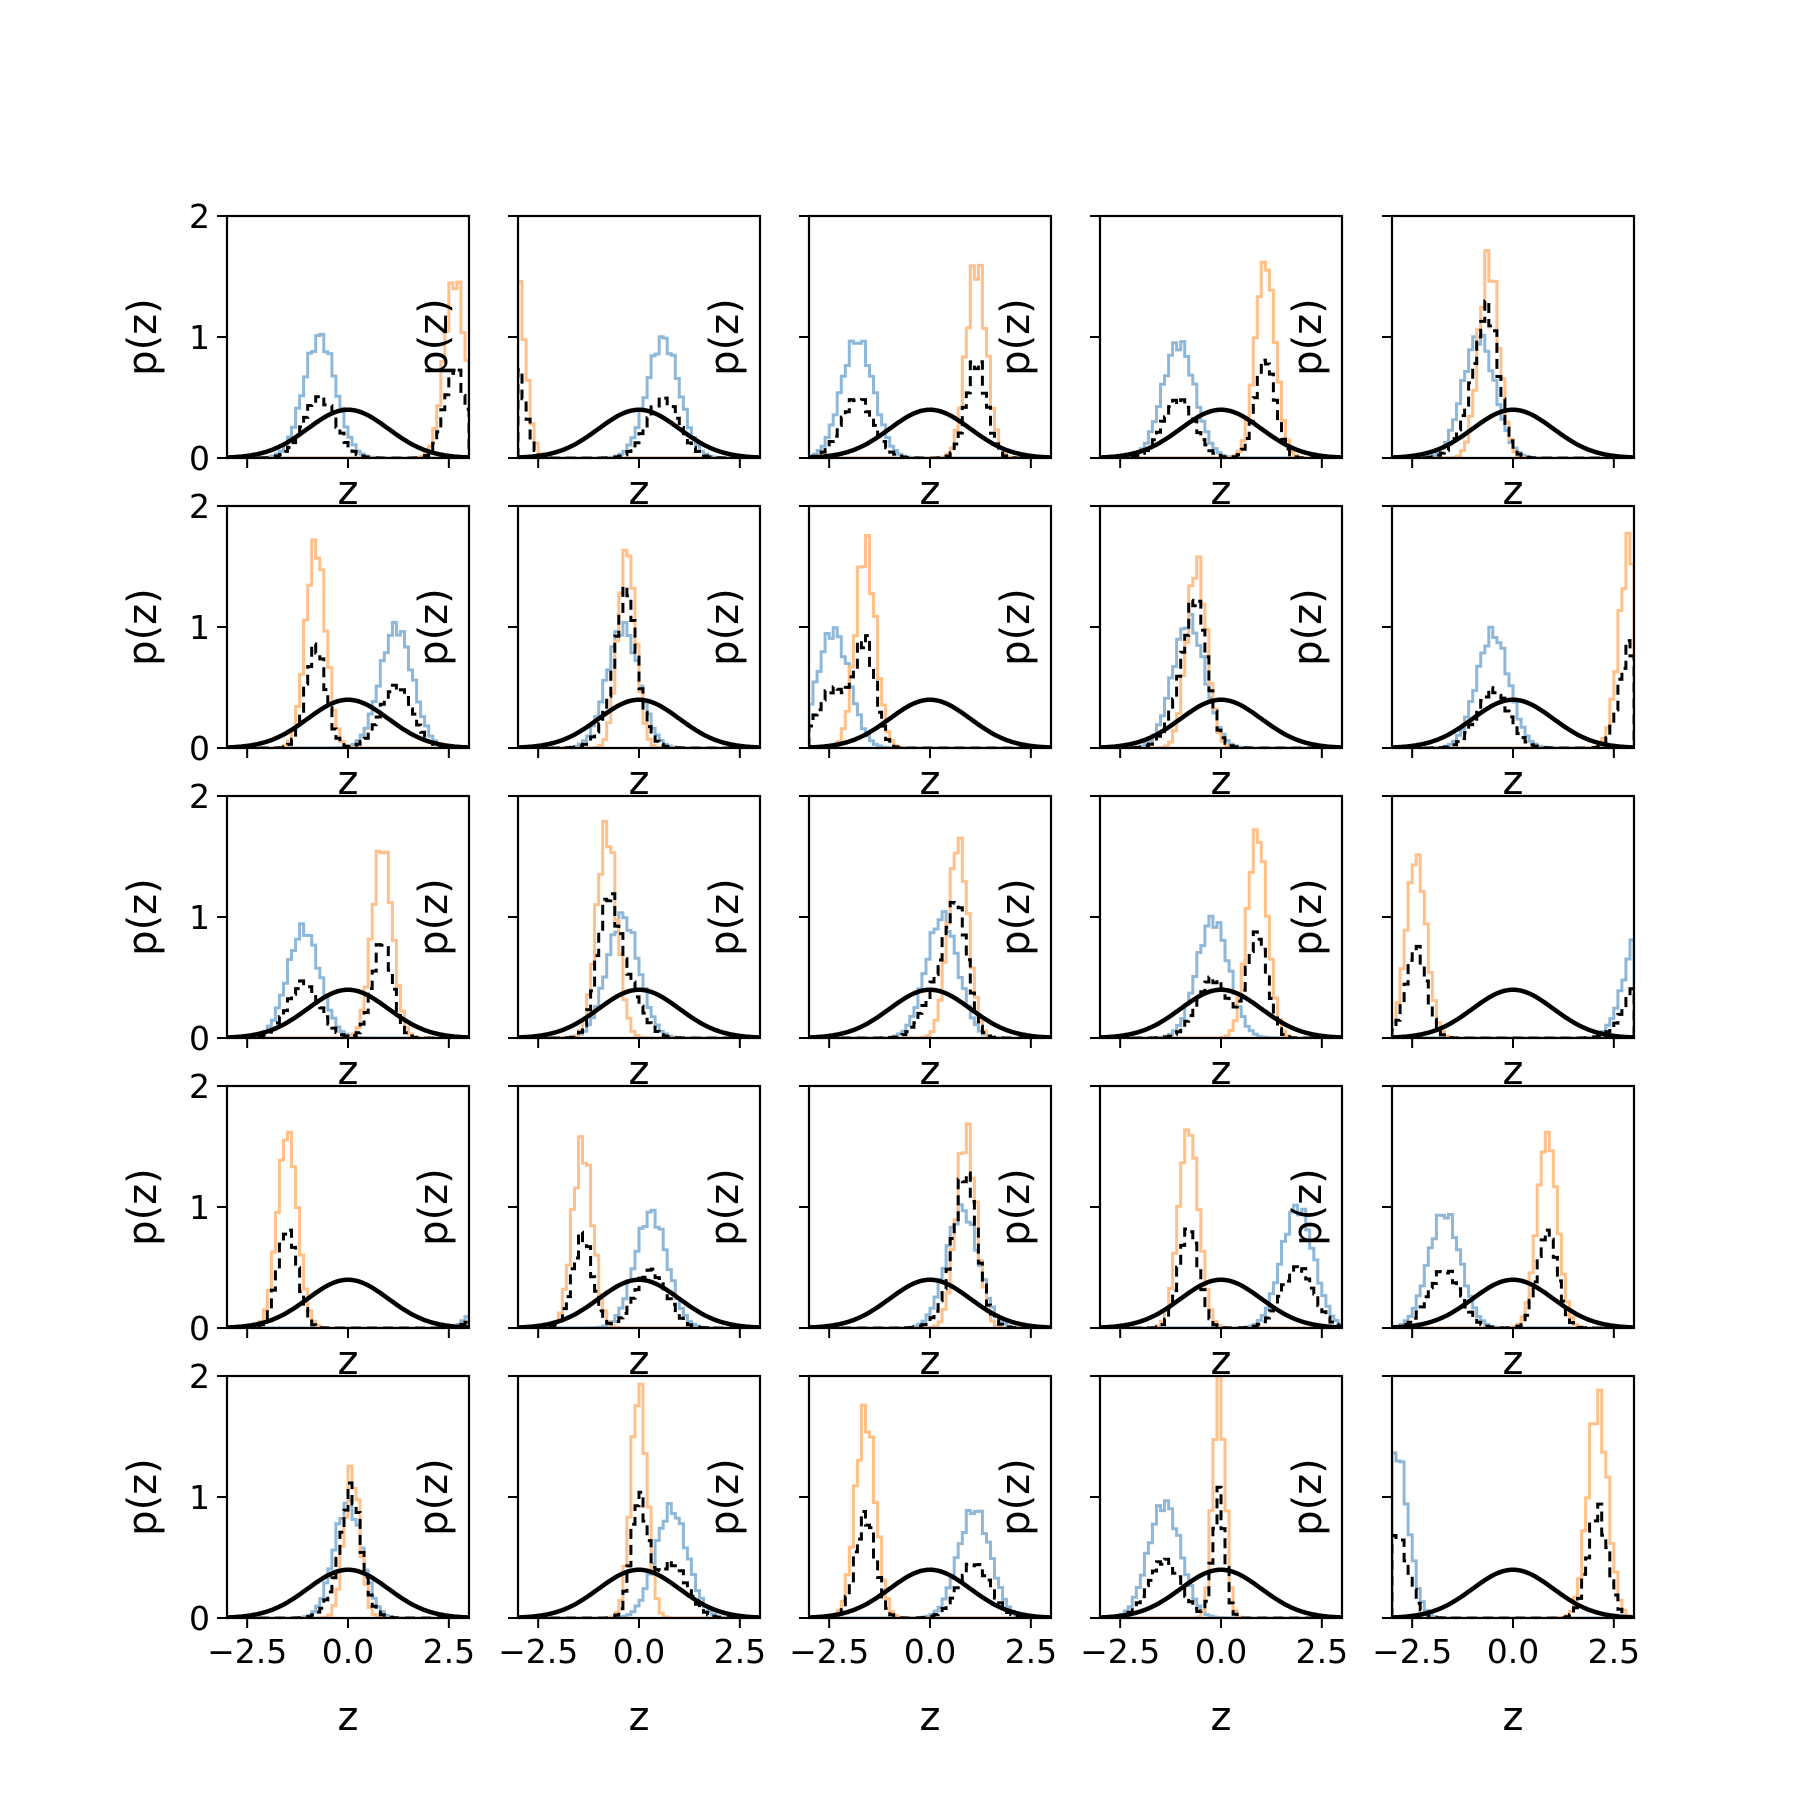  Describe the element at coordinates (877, 944) in the screenshot. I see `subplot-r3-c3: z p(z)` at that location.